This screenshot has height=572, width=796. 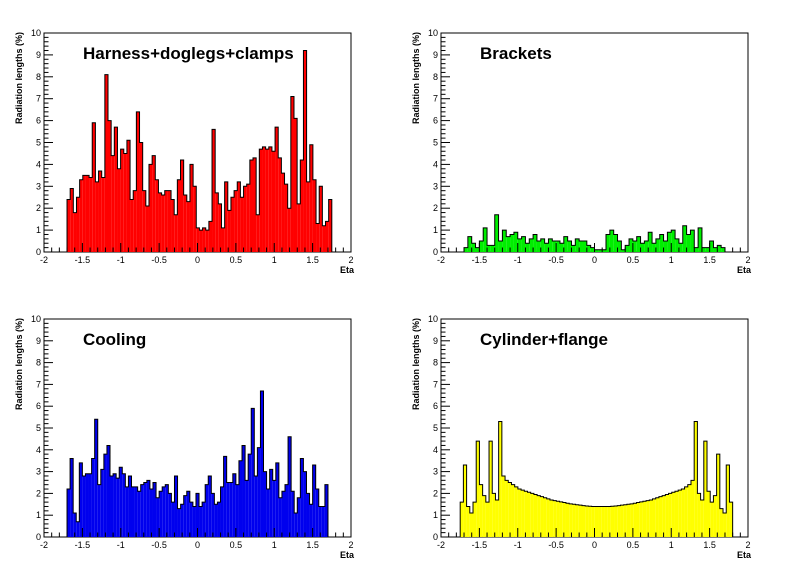 What do you see at coordinates (236, 545) in the screenshot?
I see `x-tick-label: 0.5` at bounding box center [236, 545].